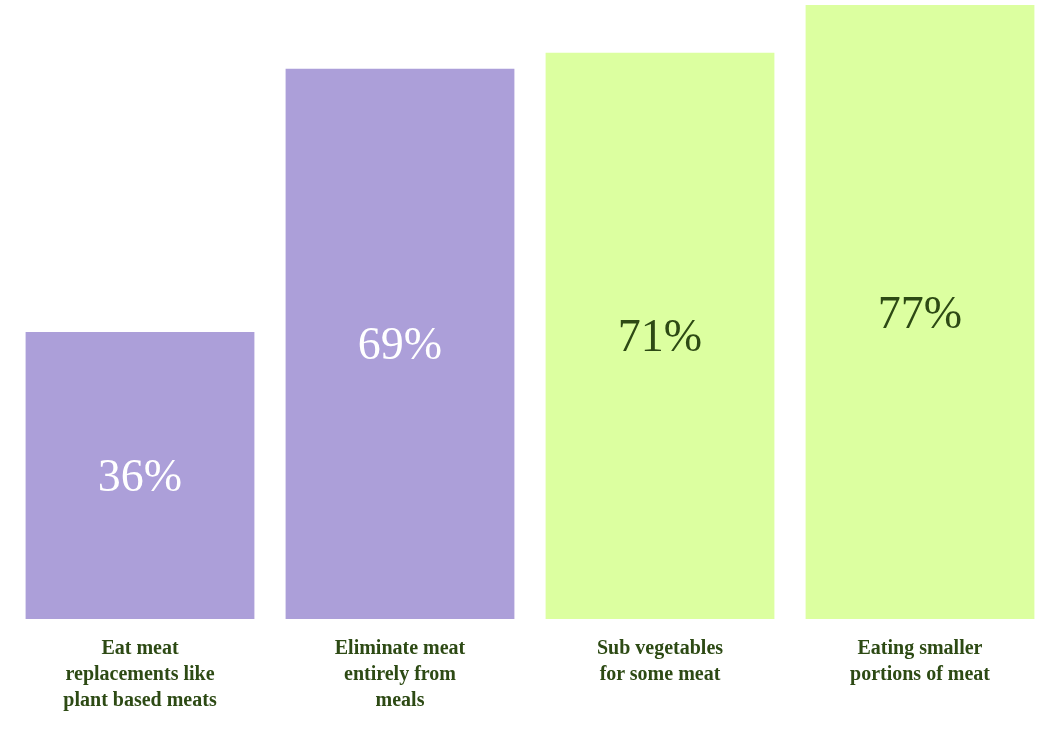  I want to click on bar, so click(140, 475).